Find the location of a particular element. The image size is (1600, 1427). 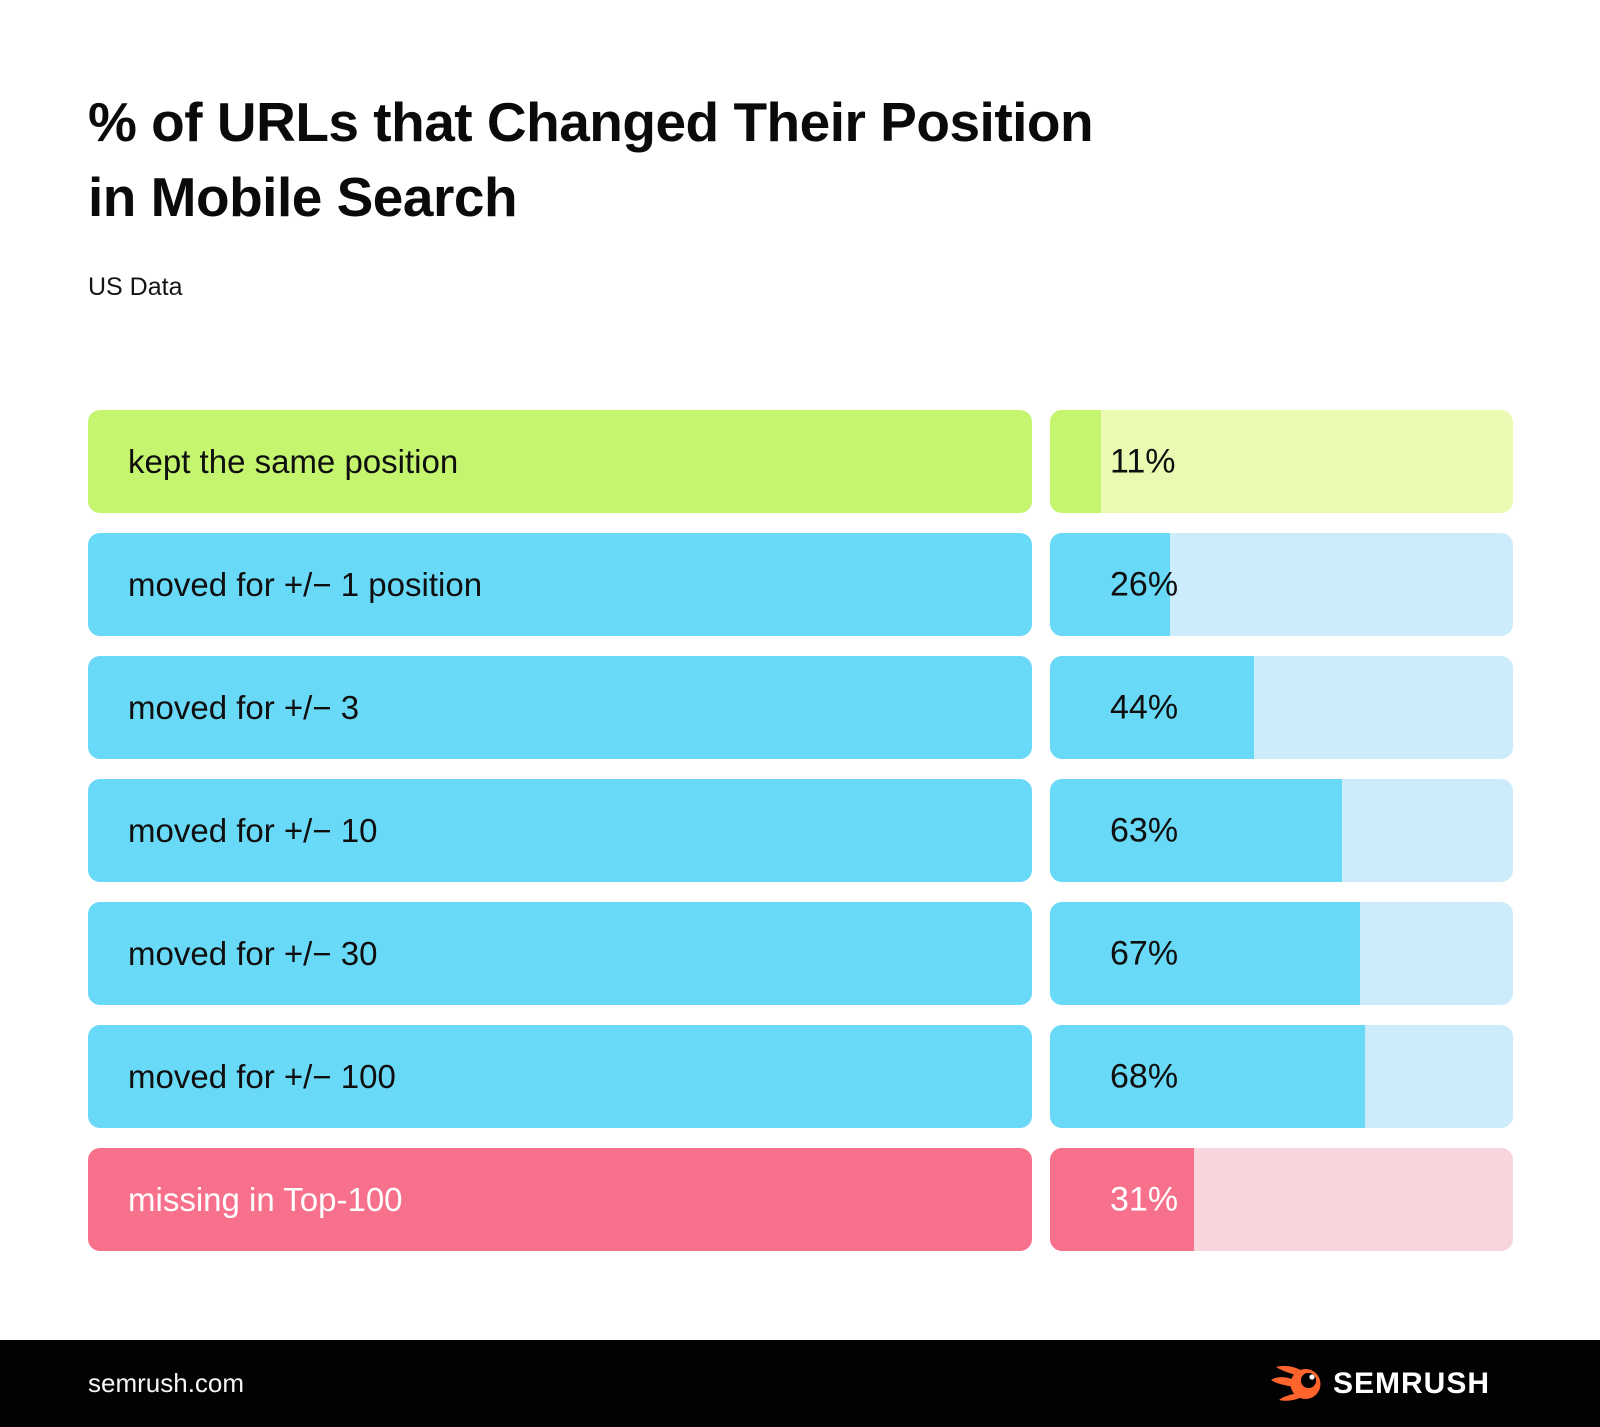

bar-row: kept the same position 11% is located at coordinates (800, 461).